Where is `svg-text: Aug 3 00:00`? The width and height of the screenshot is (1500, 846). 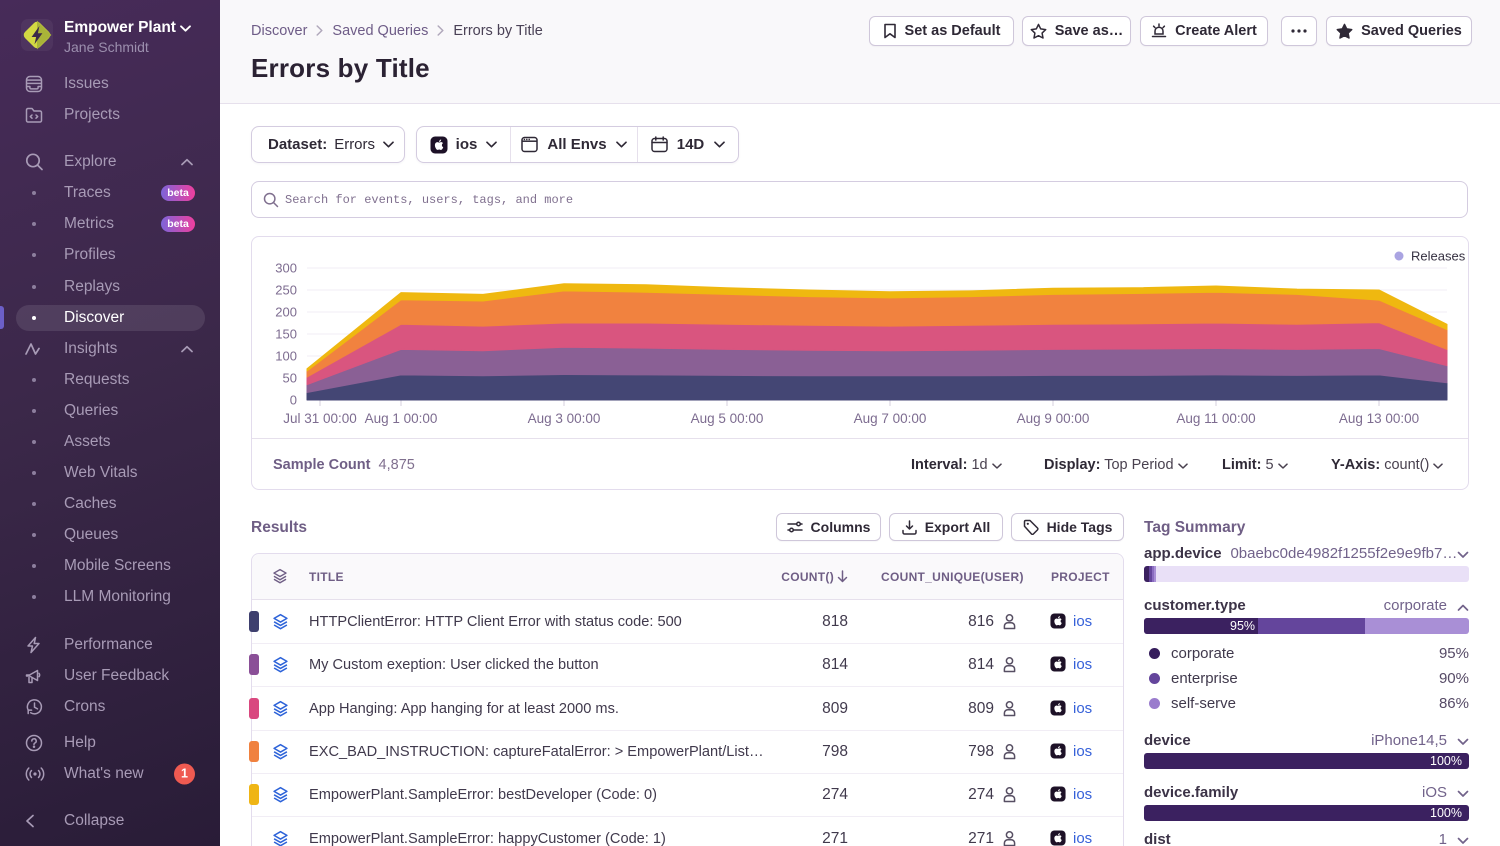 svg-text: Aug 3 00:00 is located at coordinates (564, 418).